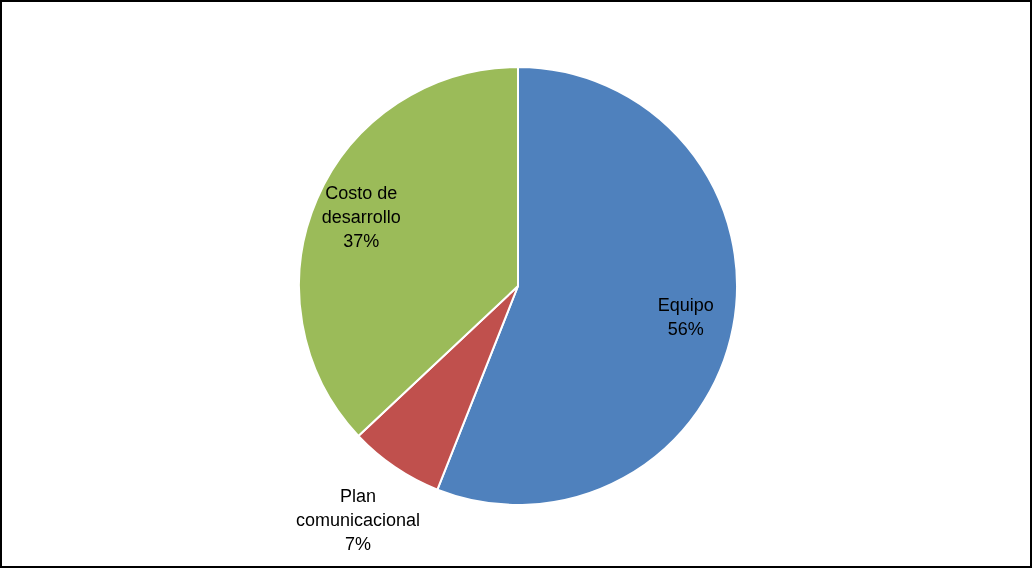  What do you see at coordinates (685, 328) in the screenshot?
I see `data-label: 56%` at bounding box center [685, 328].